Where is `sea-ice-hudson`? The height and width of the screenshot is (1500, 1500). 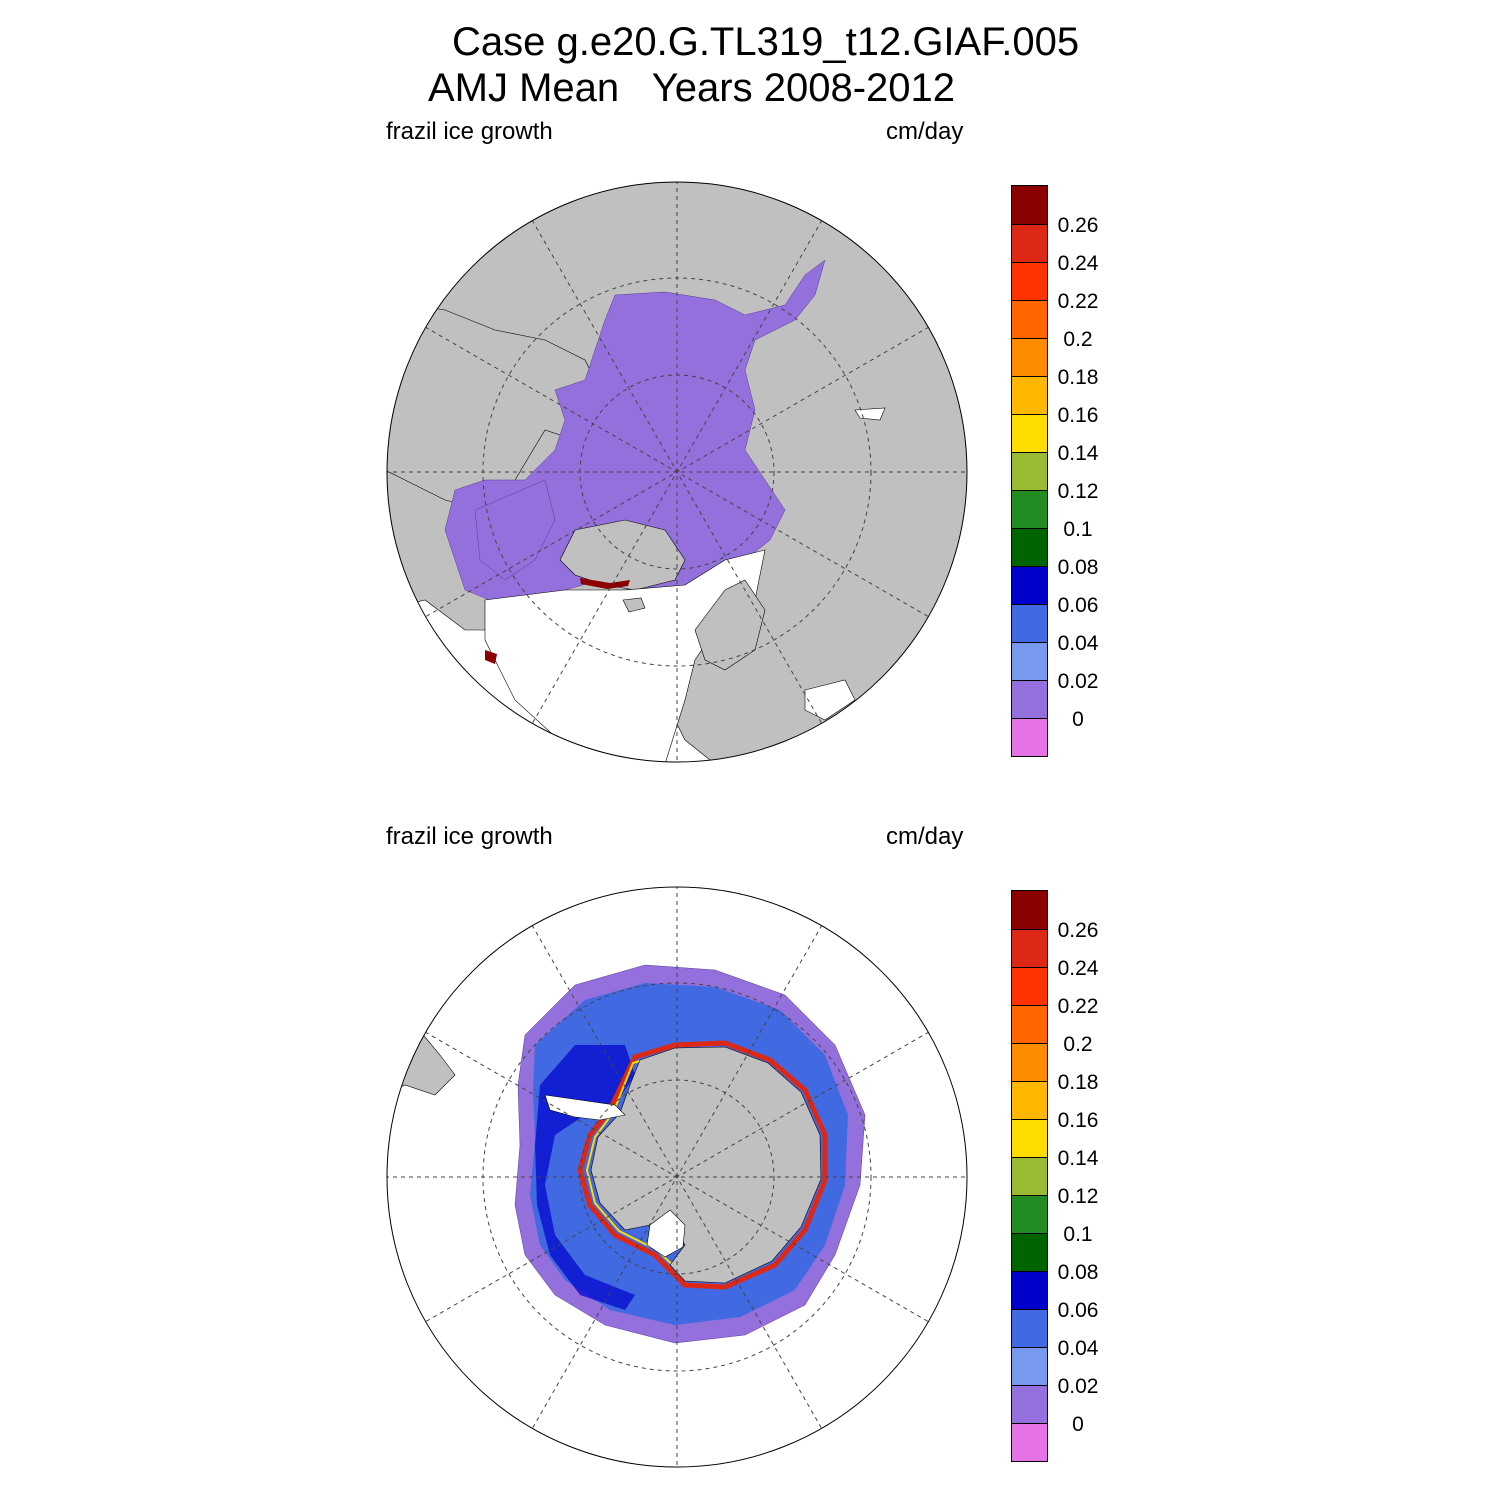 sea-ice-hudson is located at coordinates (515, 530).